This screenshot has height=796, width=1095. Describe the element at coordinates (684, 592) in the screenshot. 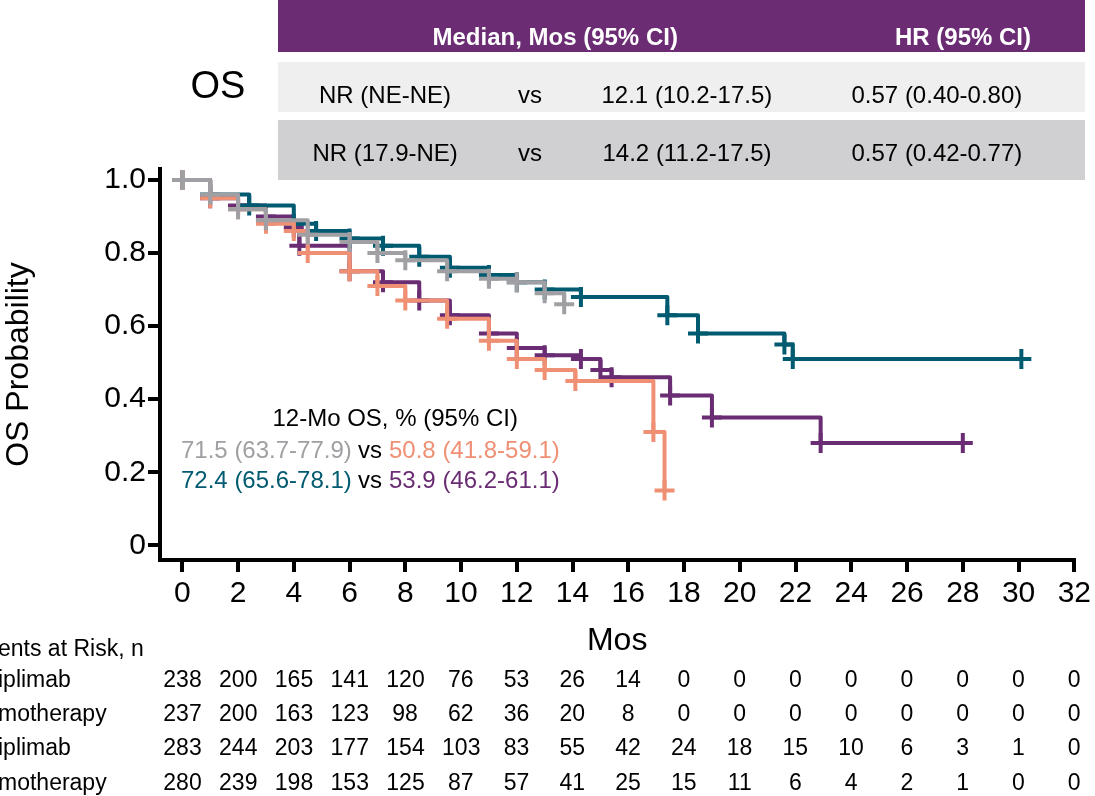

I see `x-tick-label: 18` at that location.